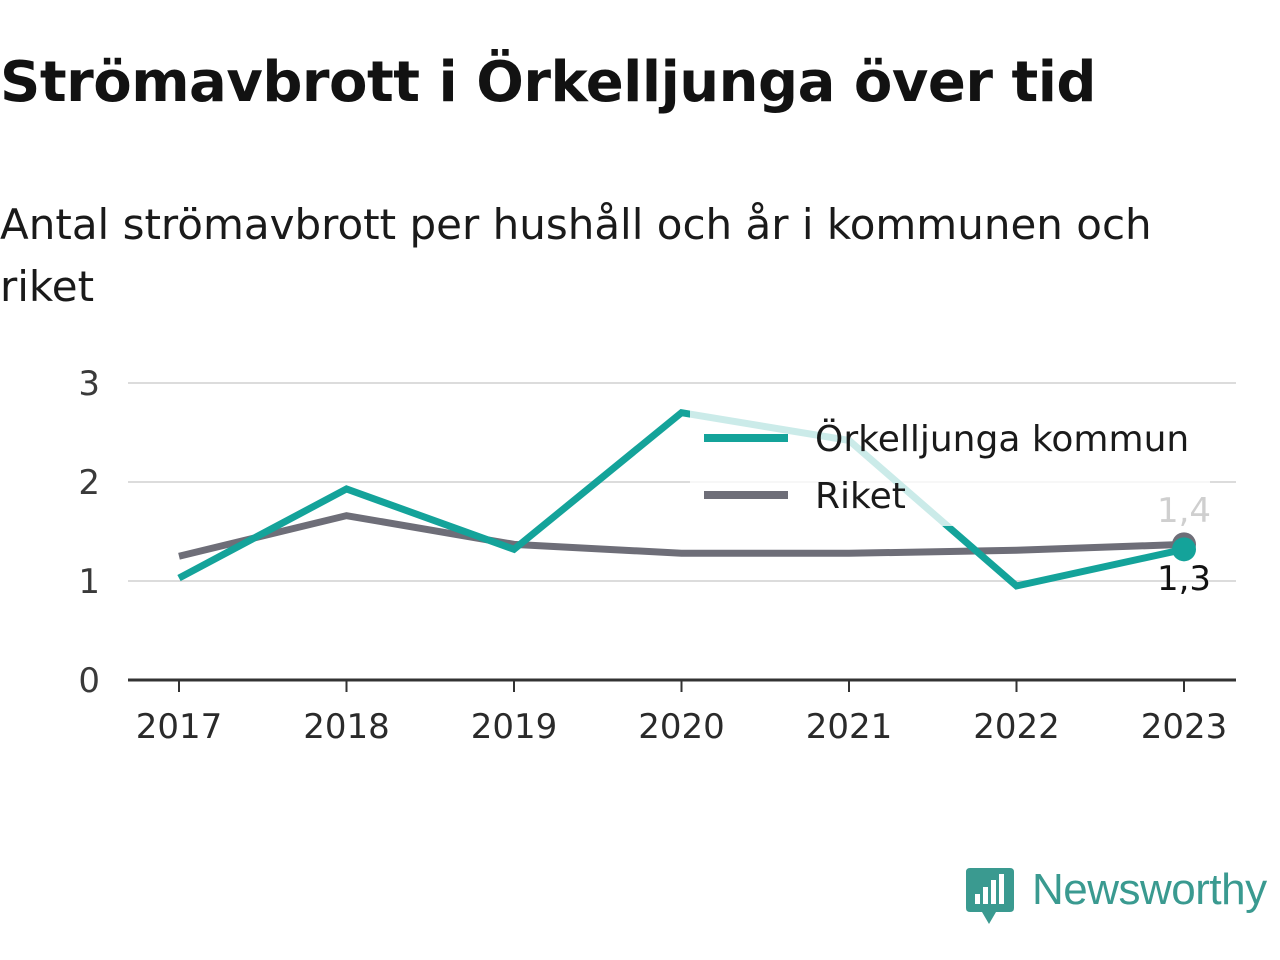 The height and width of the screenshot is (960, 1280). I want to click on x-tick-label: 2019, so click(514, 727).